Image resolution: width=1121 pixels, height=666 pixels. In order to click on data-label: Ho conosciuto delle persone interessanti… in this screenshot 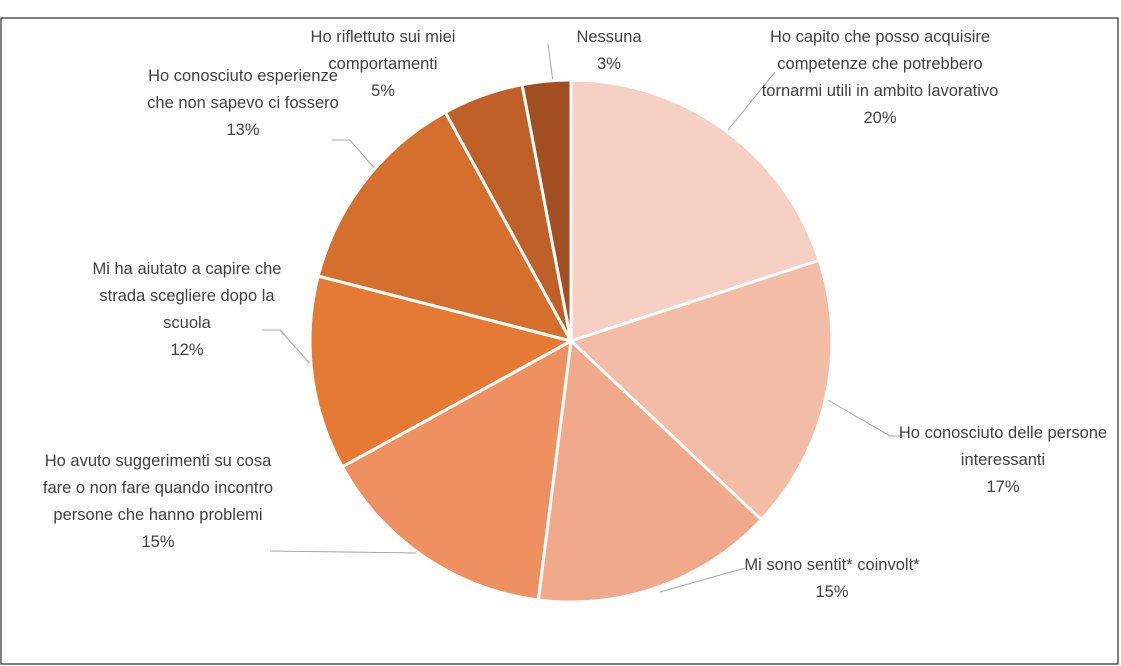, I will do `click(1003, 460)`.